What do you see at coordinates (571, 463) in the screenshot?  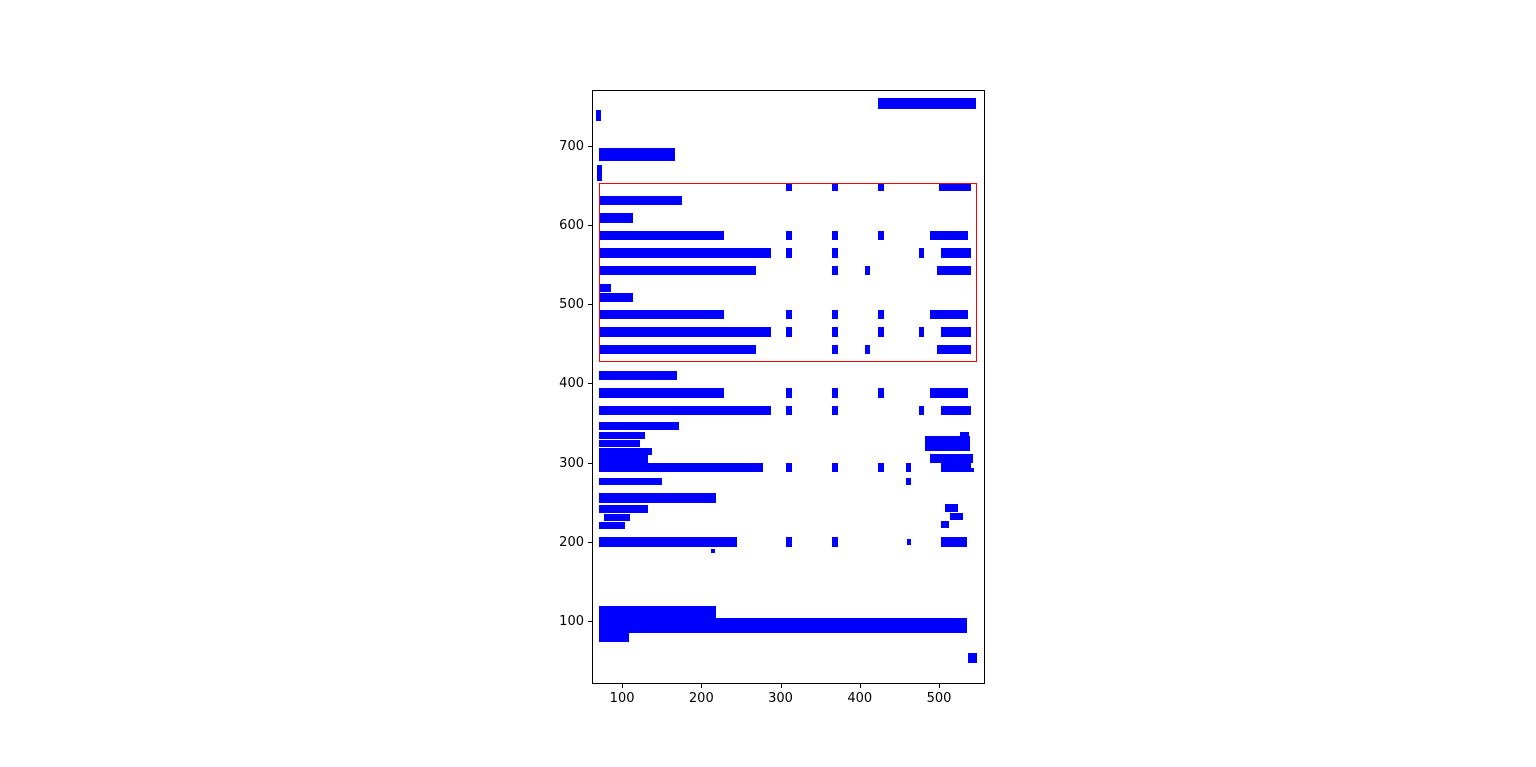 I see `y-tick-label: 300` at bounding box center [571, 463].